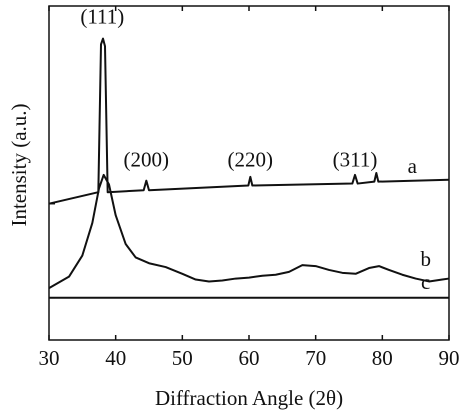 This screenshot has height=410, width=462. I want to click on x-tick-label-2: 50, so click(182, 358).